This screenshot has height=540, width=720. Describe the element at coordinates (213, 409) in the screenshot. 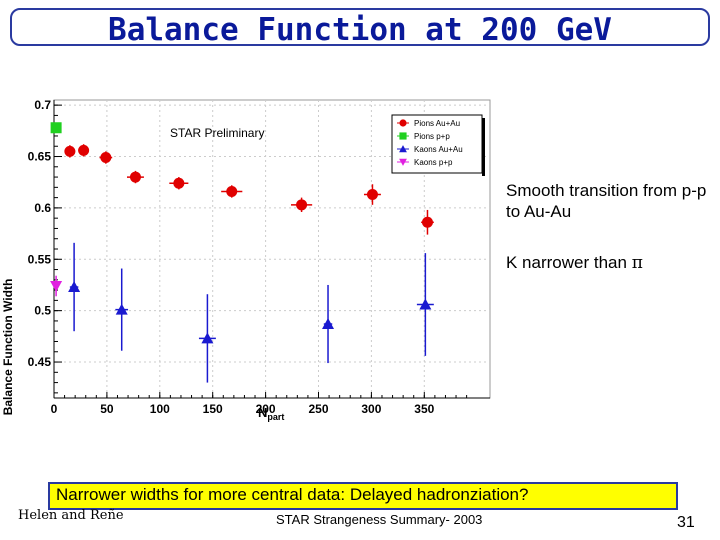

I see `x-tick-label: 150` at that location.